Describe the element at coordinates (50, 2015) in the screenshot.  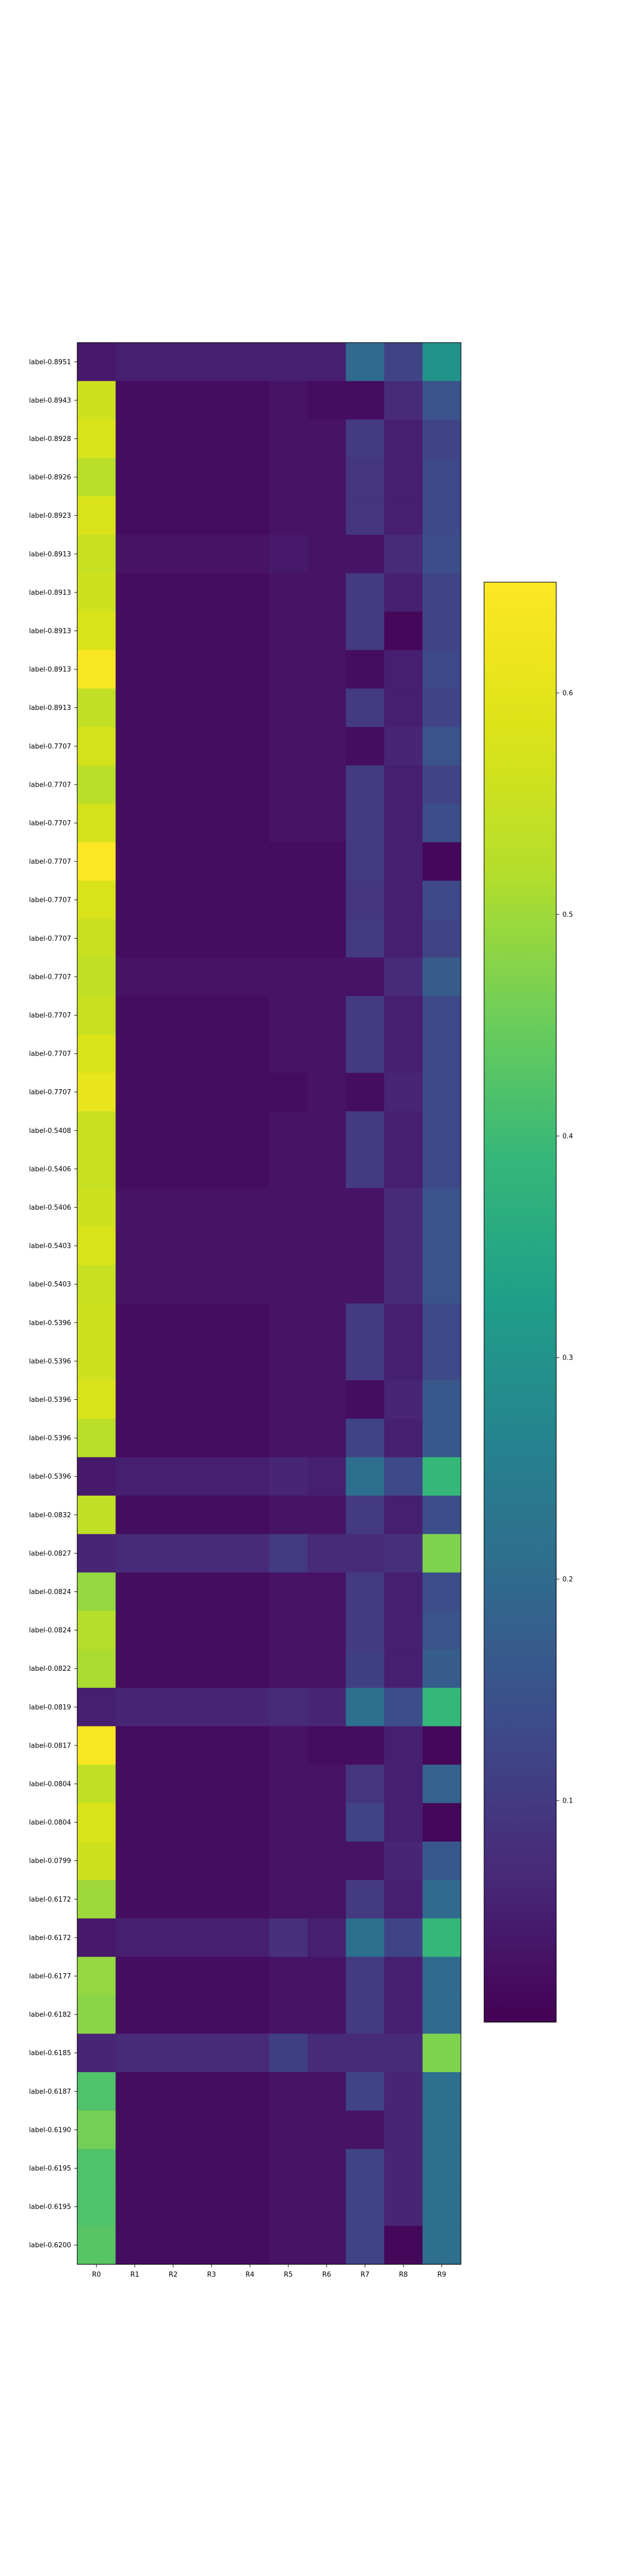
I see `y-tick-label: label-0.6182` at that location.